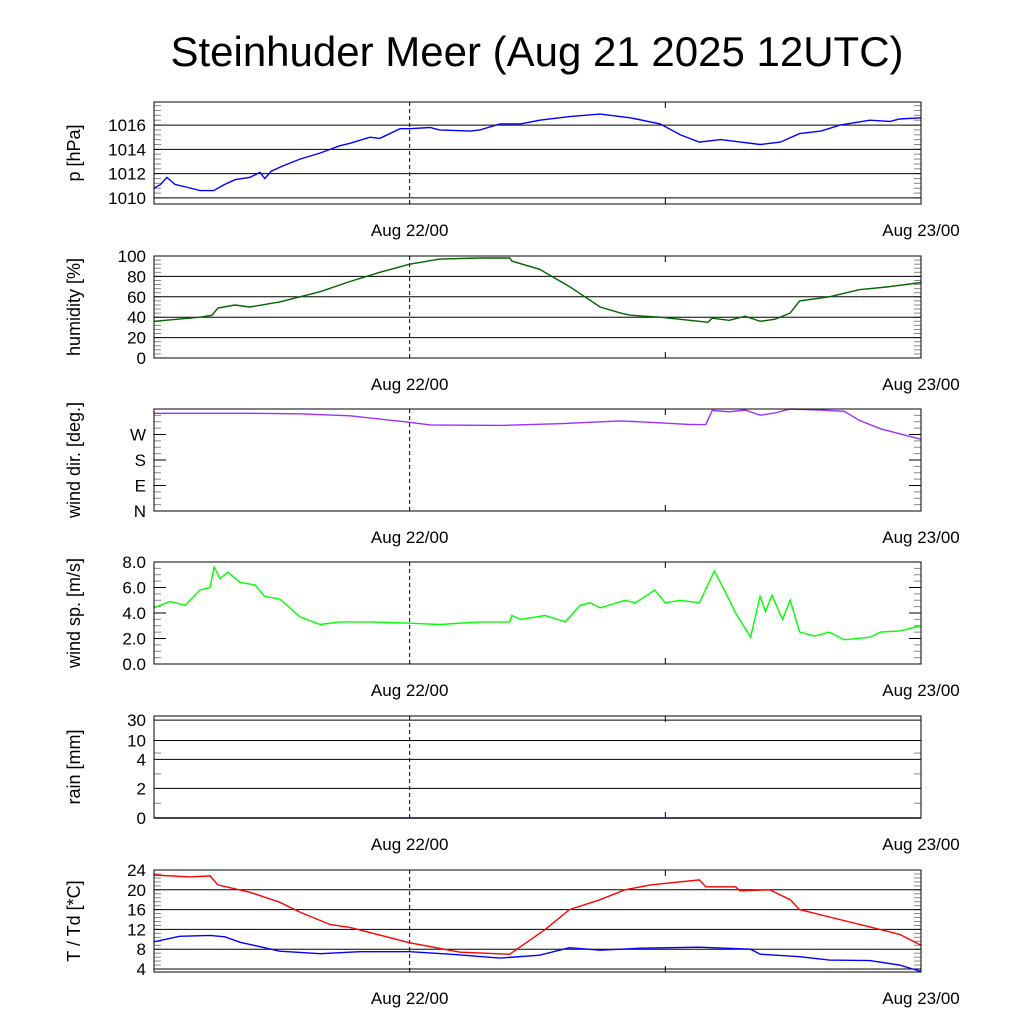 The width and height of the screenshot is (1024, 1024). What do you see at coordinates (134, 562) in the screenshot?
I see `y-tick-label: 8.0` at bounding box center [134, 562].